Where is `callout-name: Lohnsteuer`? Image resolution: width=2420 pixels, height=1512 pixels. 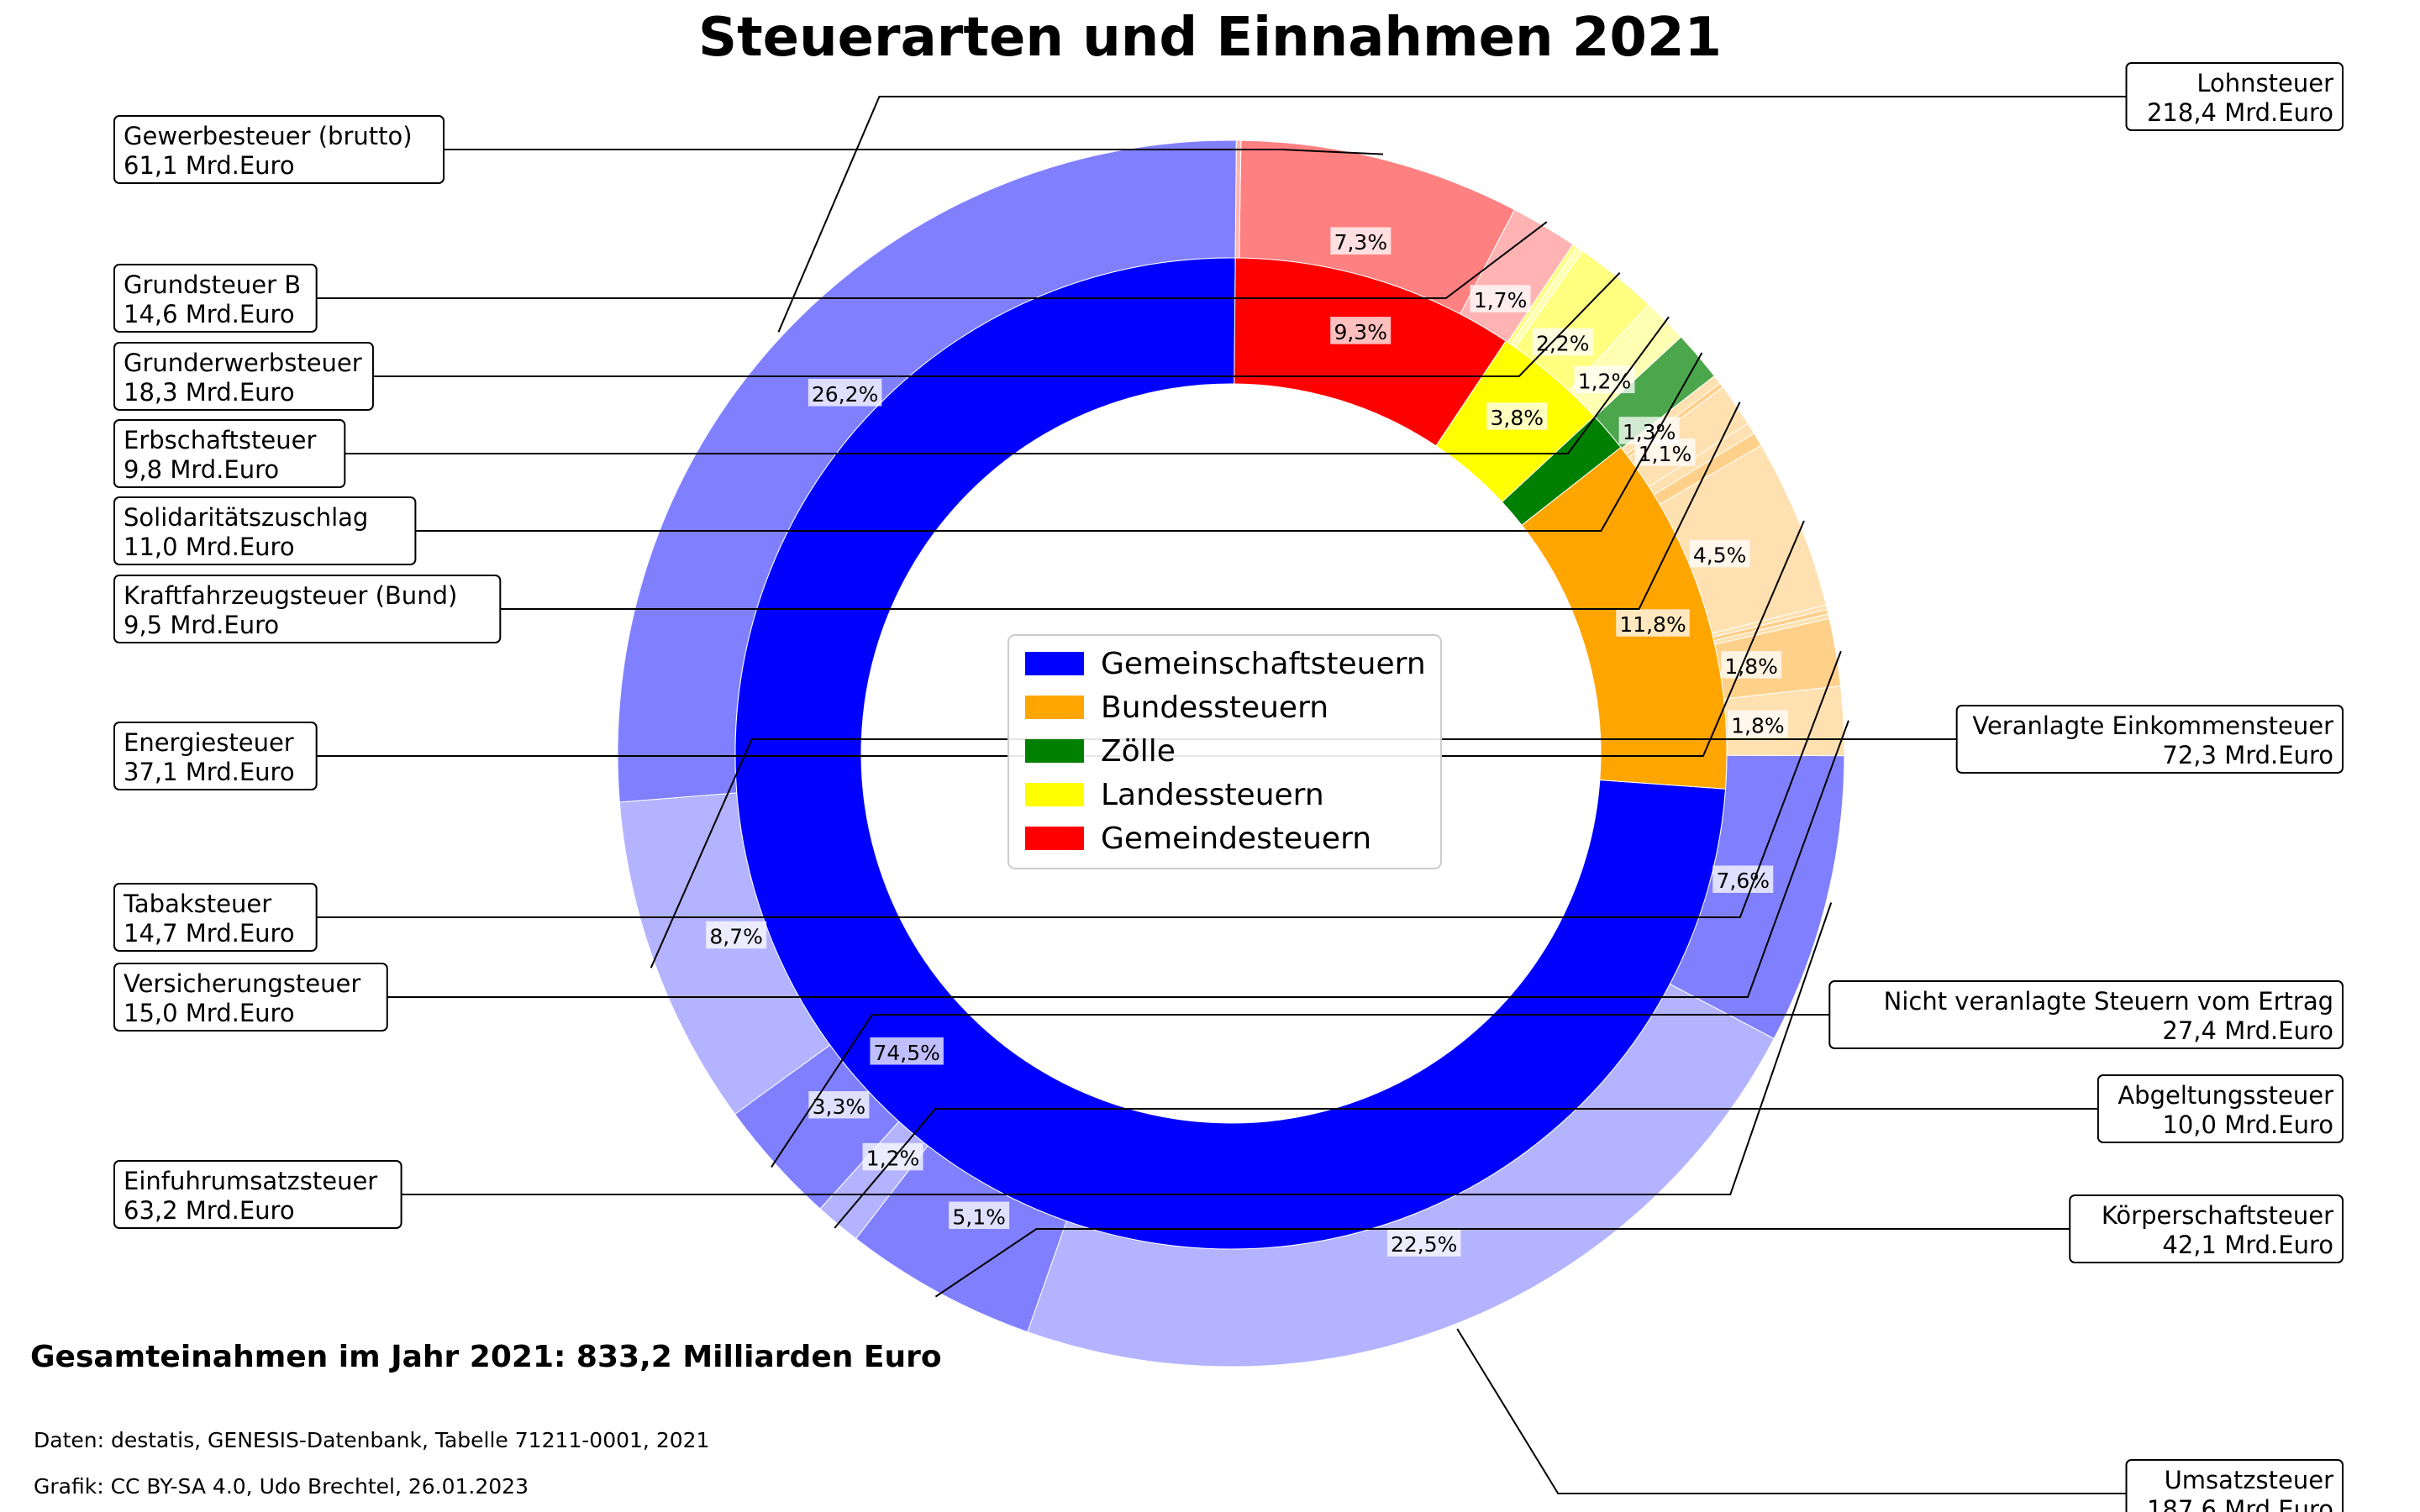 callout-name: Lohnsteuer is located at coordinates (2265, 83).